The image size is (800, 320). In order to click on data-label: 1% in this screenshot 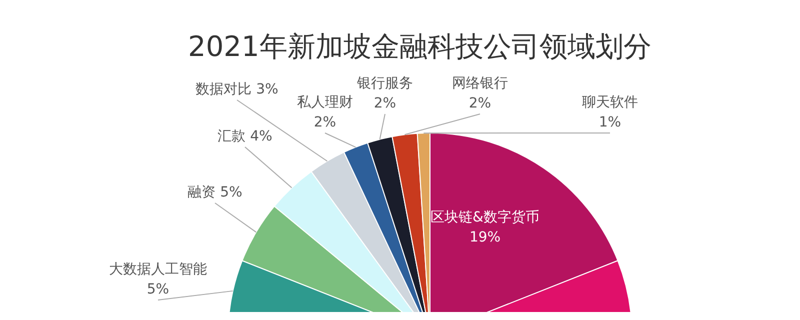, I will do `click(610, 122)`.